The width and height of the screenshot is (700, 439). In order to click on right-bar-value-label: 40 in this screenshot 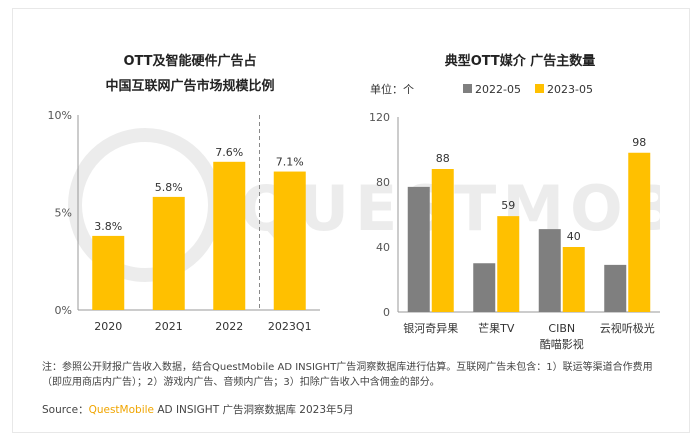, I will do `click(574, 236)`.